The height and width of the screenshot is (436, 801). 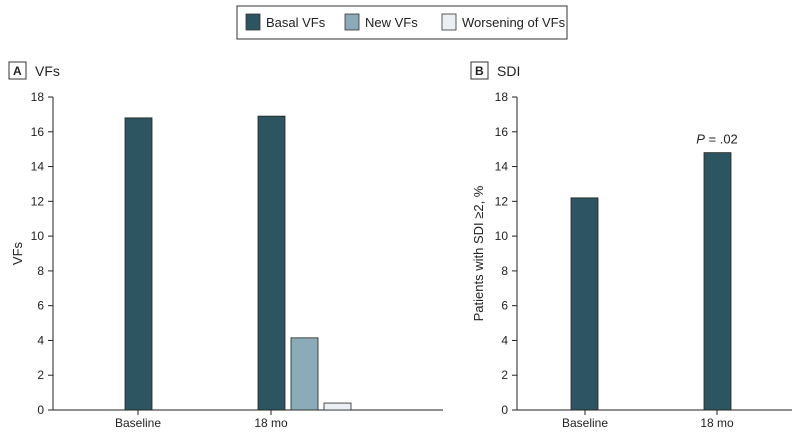 I want to click on y-axis-title: VFs, so click(x=17, y=253).